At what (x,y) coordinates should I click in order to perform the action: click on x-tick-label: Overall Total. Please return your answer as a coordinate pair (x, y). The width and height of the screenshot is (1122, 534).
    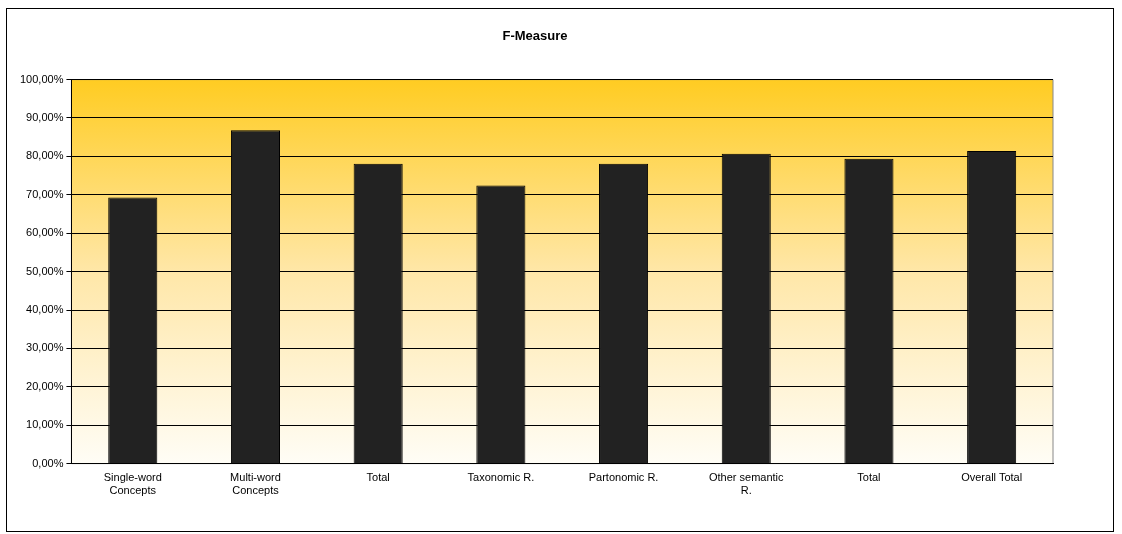
    Looking at the image, I should click on (992, 477).